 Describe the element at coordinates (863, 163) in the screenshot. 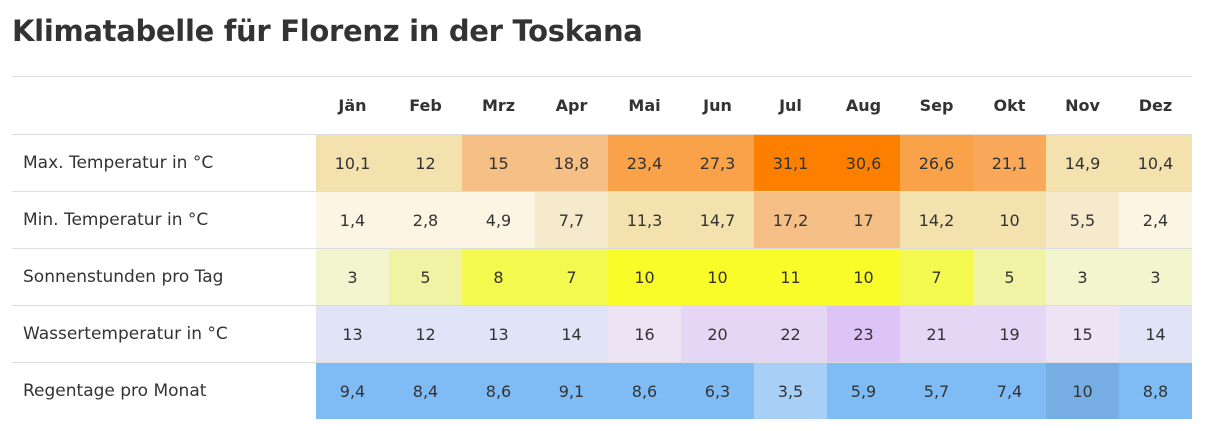

I see `value-cell: 30,6` at that location.